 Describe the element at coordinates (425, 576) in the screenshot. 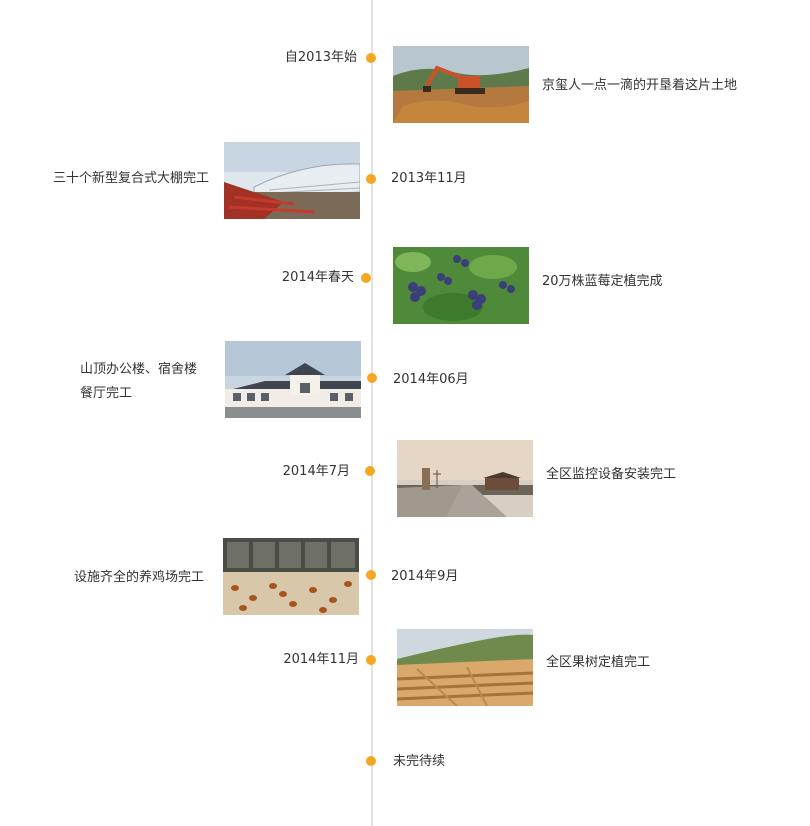

I see `event-date-6: 2014年9月` at that location.